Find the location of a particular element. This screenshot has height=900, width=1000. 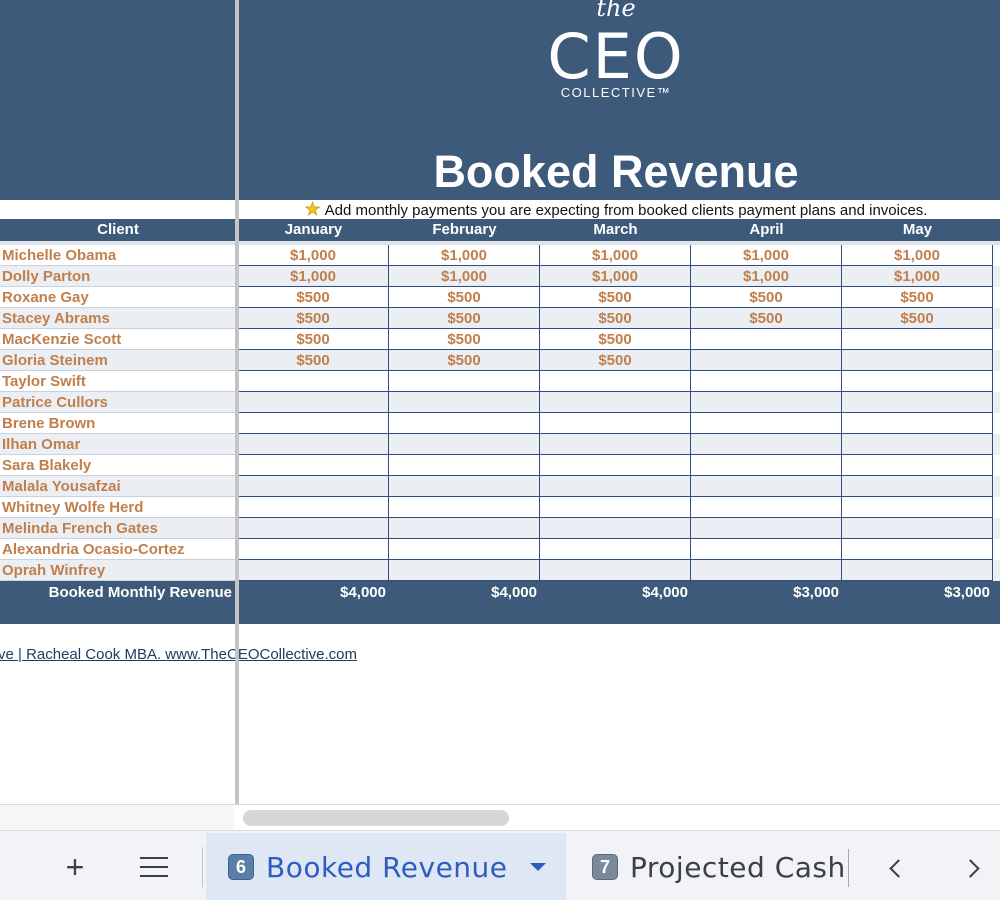

client-name-cell: Stacey Abrams is located at coordinates (118, 318).